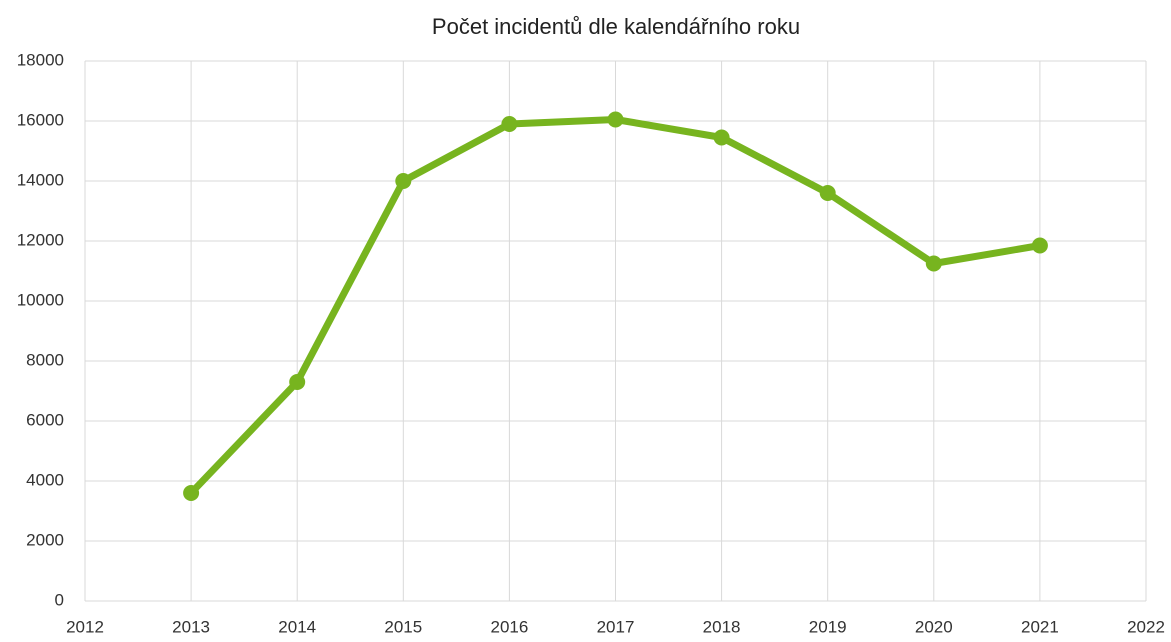 The width and height of the screenshot is (1171, 642). Describe the element at coordinates (45, 419) in the screenshot. I see `y-tick-label: 6000` at that location.